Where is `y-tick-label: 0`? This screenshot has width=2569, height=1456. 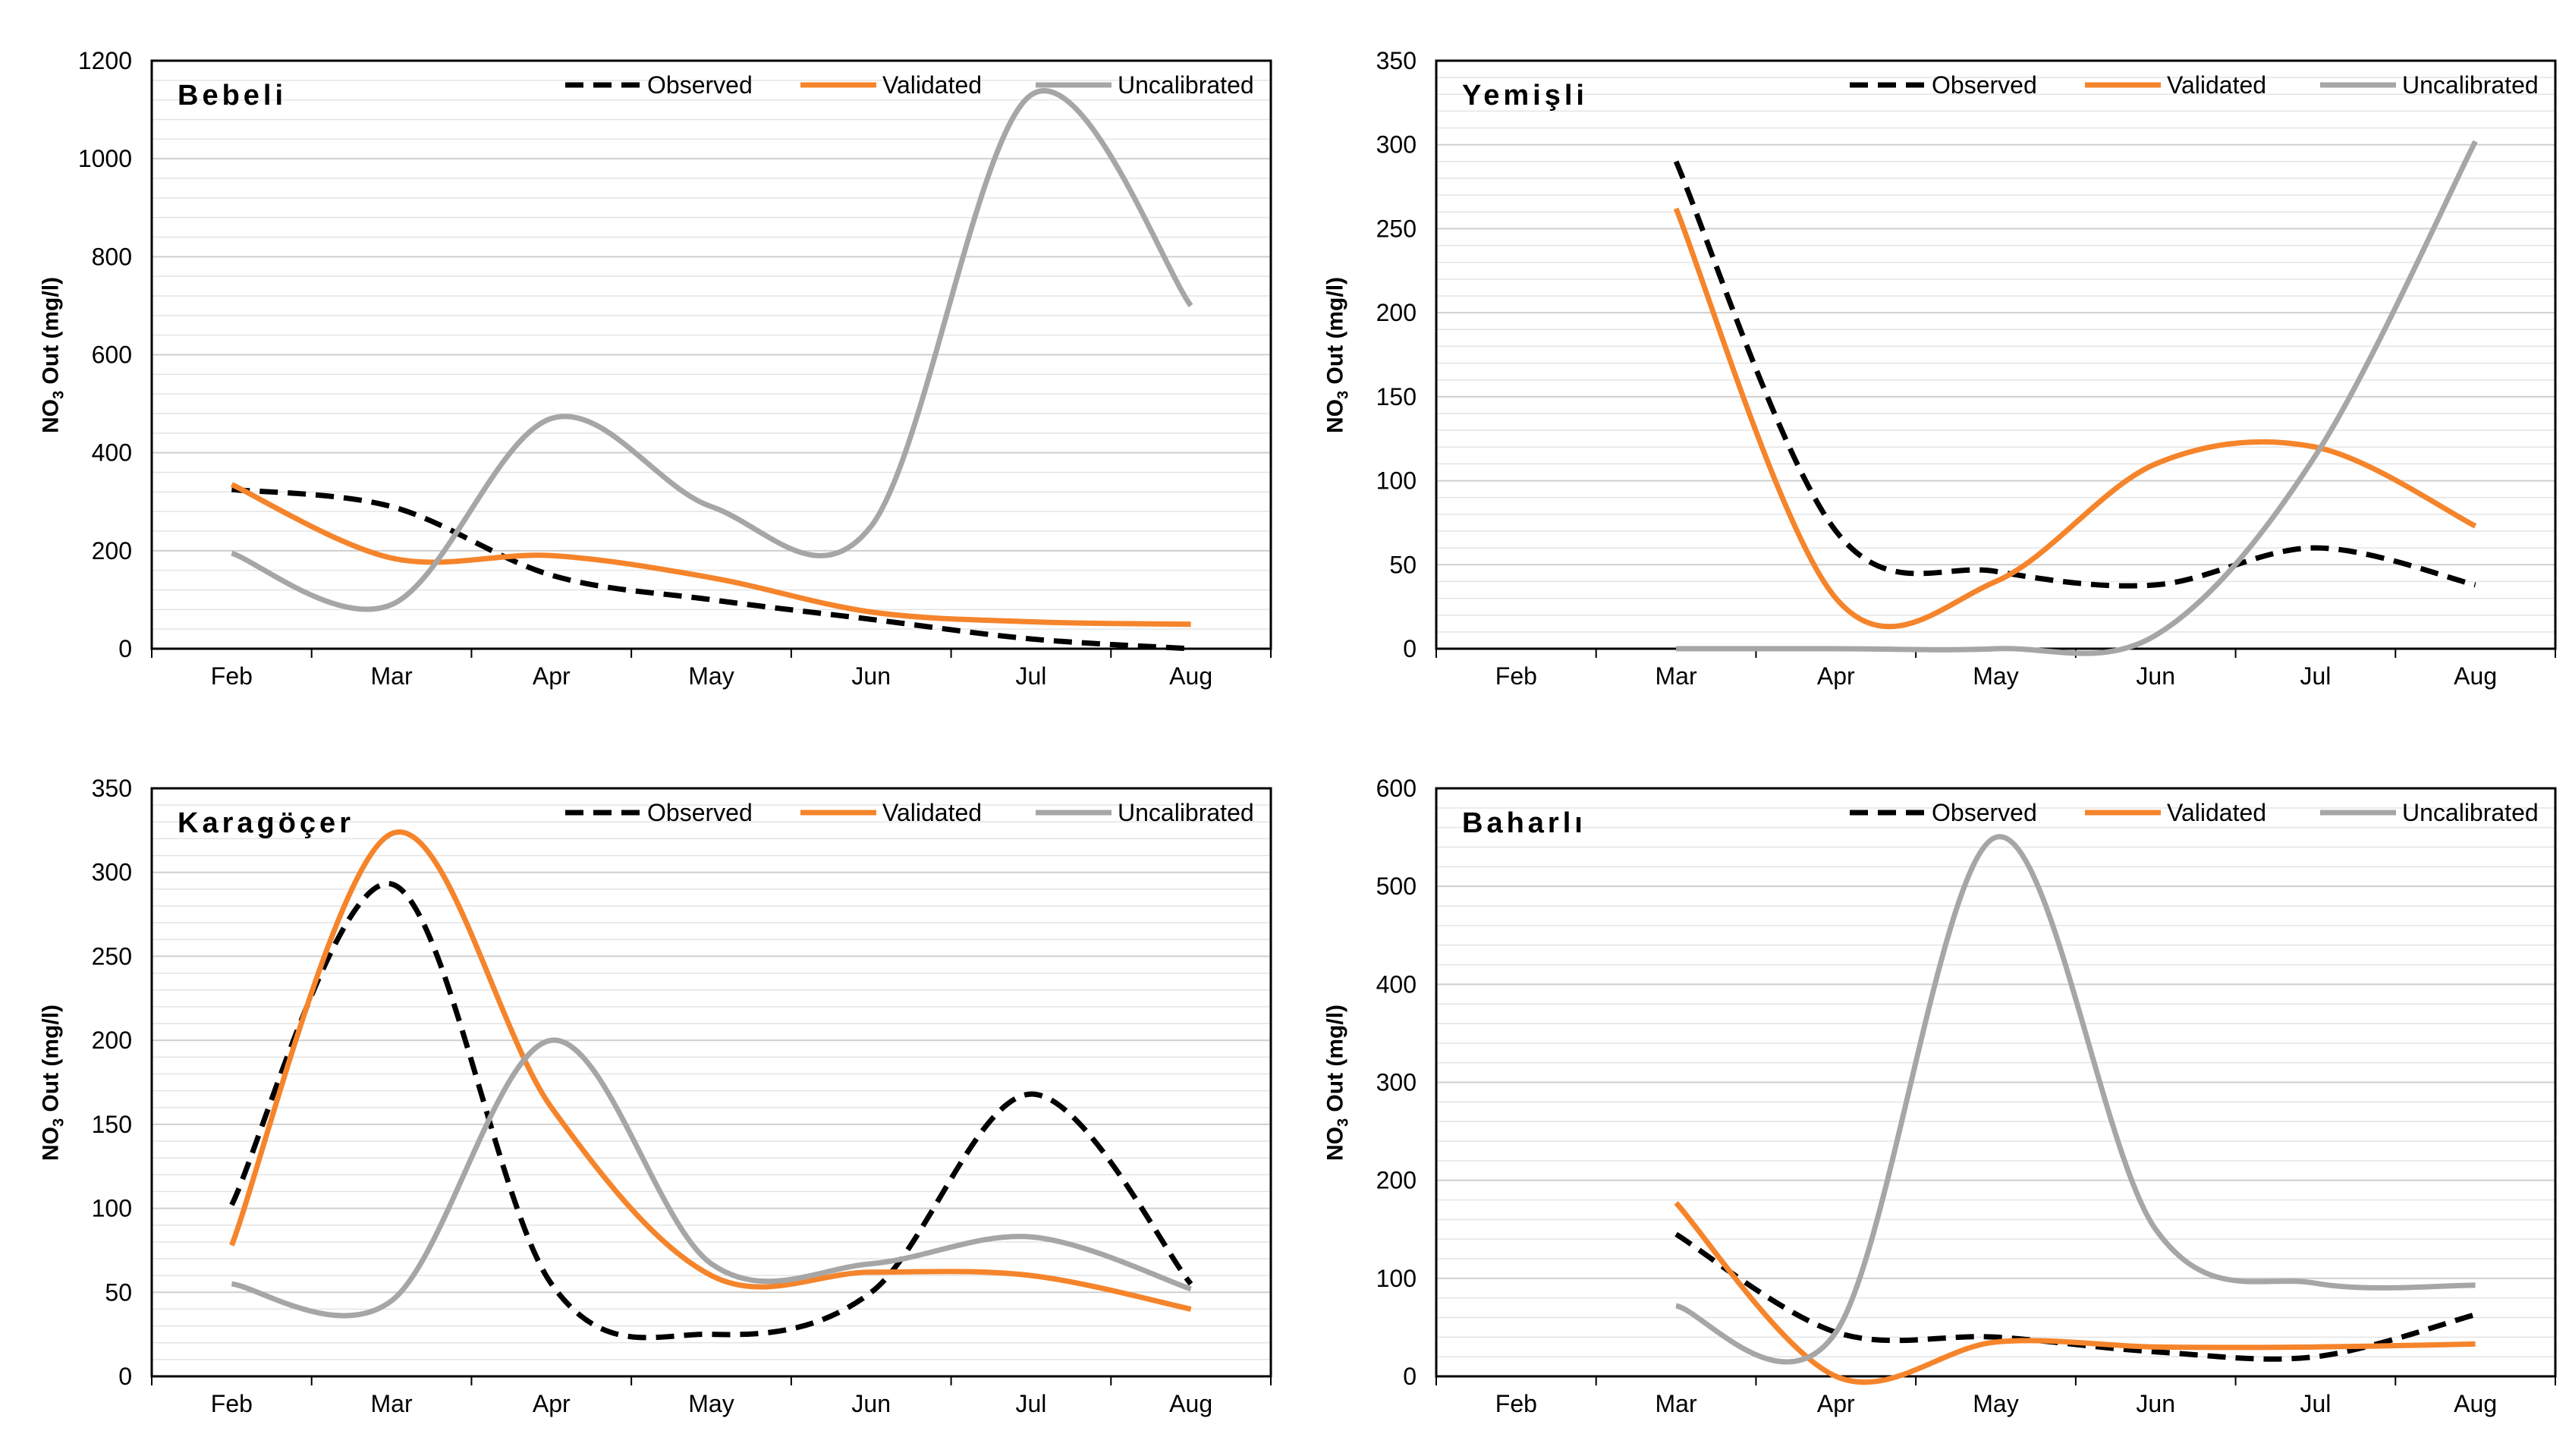 y-tick-label: 0 is located at coordinates (125, 1376).